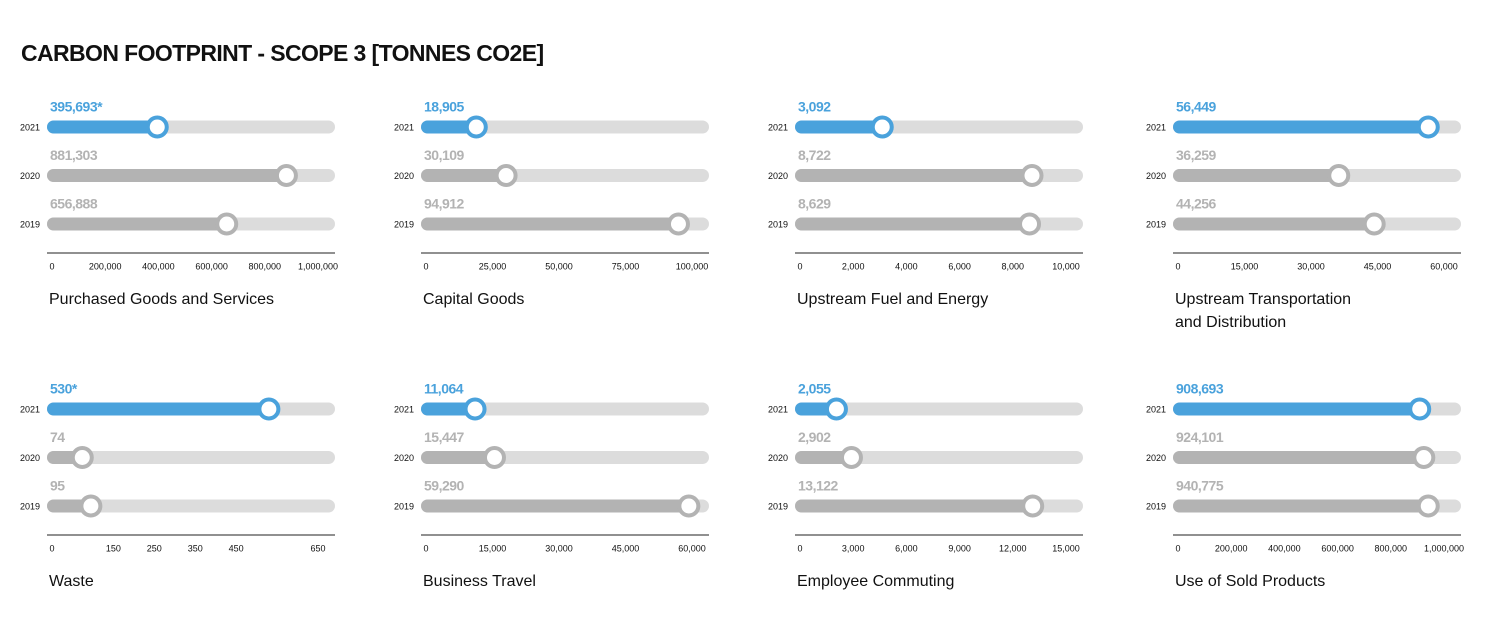 This screenshot has height=640, width=1510. Describe the element at coordinates (1200, 389) in the screenshot. I see `value-label: 908,693` at that location.